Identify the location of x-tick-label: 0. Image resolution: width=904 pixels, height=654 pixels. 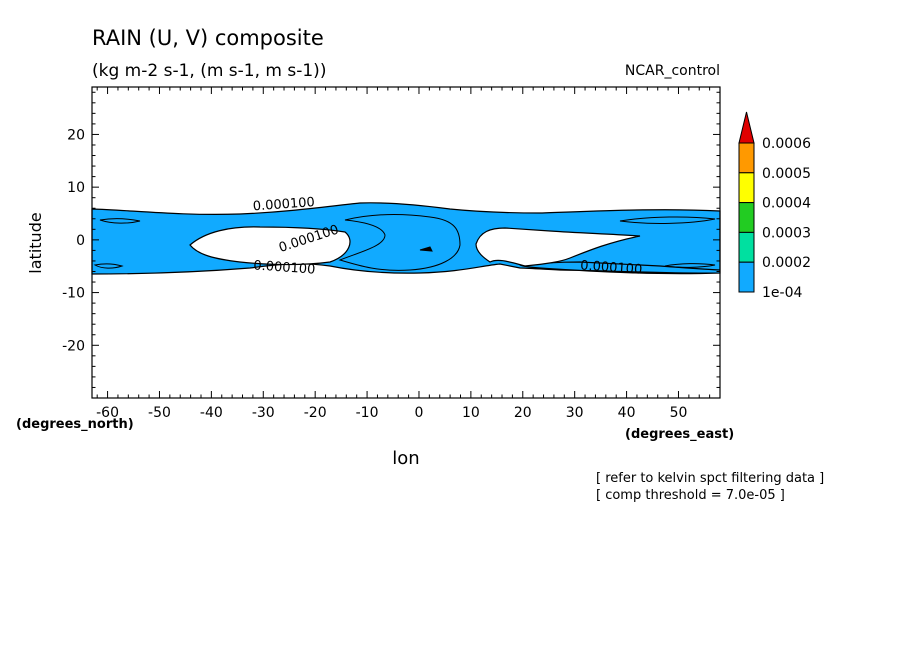
(419, 413).